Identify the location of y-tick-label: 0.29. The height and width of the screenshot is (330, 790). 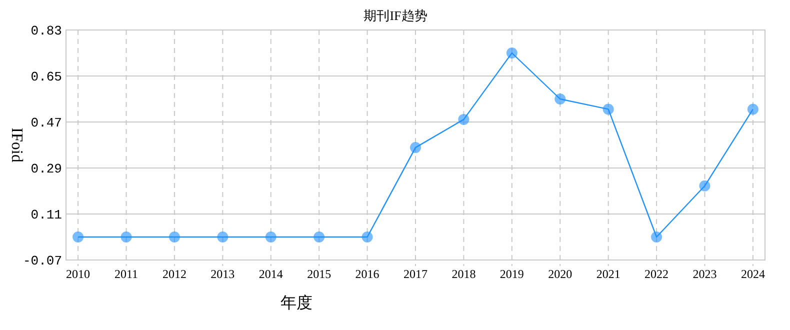
(46, 169).